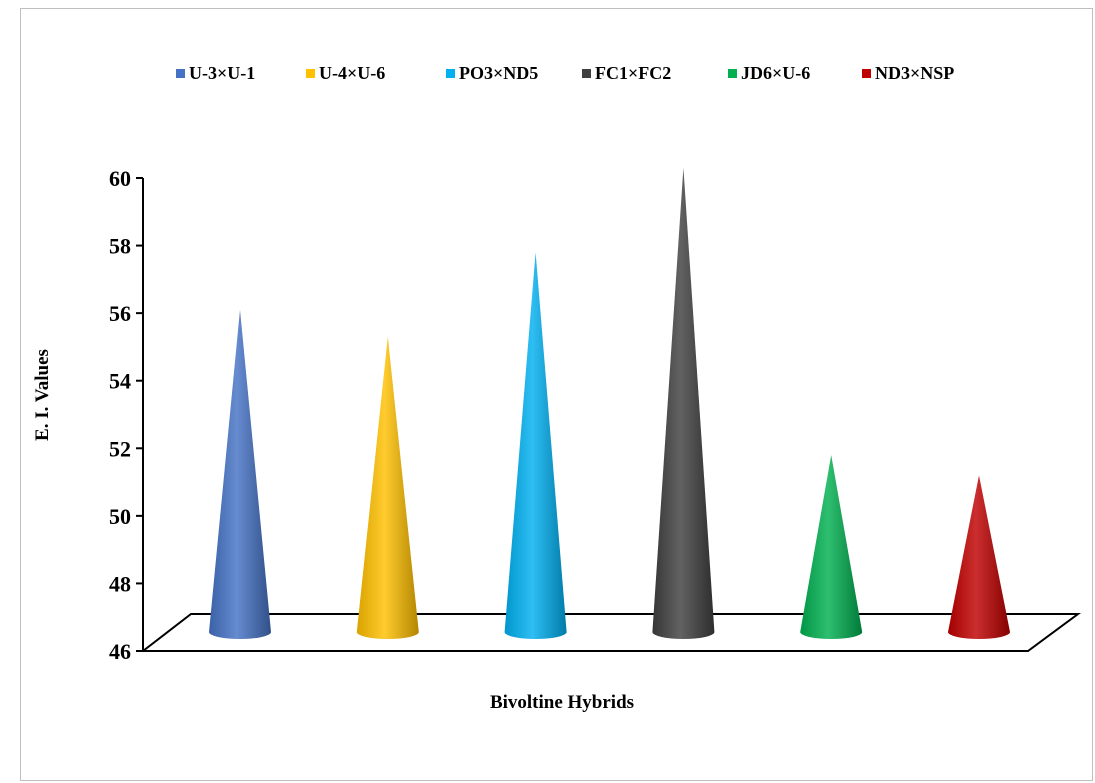 This screenshot has height=783, width=1095. I want to click on legend-label-3: PO3×ND5, so click(499, 72).